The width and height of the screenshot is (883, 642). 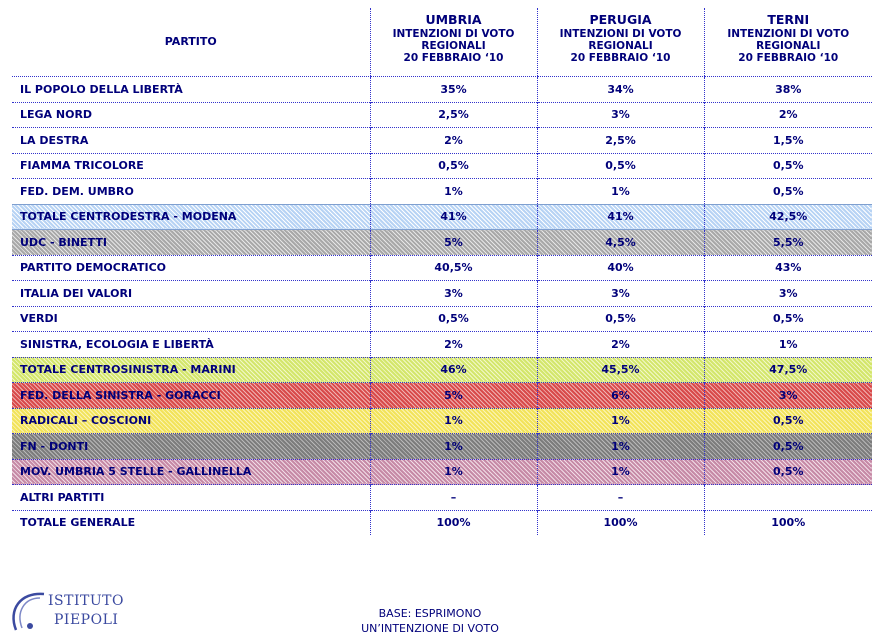 What do you see at coordinates (620, 369) in the screenshot?
I see `perugia-value: 45,5%` at bounding box center [620, 369].